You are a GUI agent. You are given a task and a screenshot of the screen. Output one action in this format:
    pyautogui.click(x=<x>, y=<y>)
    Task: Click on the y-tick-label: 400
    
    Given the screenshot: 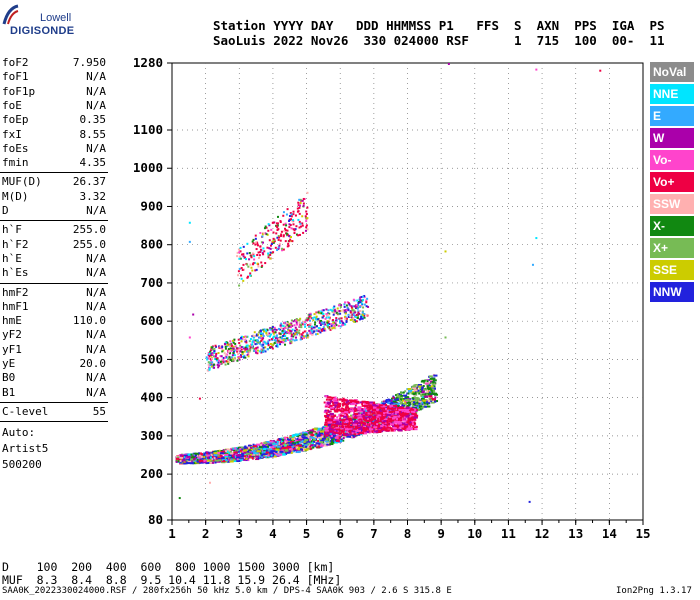 What is the action you would take?
    pyautogui.click(x=151, y=397)
    